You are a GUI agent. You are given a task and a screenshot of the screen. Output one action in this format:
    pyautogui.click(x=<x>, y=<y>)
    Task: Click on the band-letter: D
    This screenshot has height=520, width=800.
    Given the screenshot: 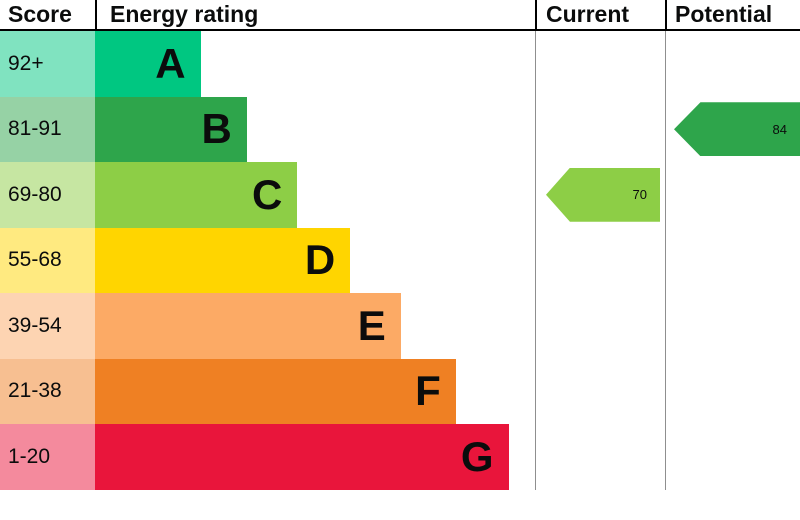 What is the action you would take?
    pyautogui.click(x=320, y=260)
    